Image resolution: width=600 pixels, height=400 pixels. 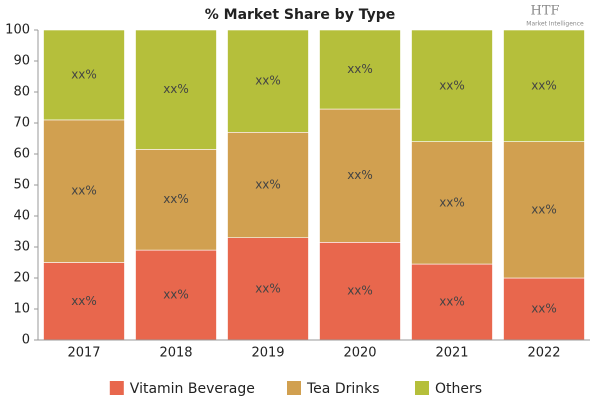 I want to click on logo-subtitle: Market Intelligence, so click(x=555, y=24).